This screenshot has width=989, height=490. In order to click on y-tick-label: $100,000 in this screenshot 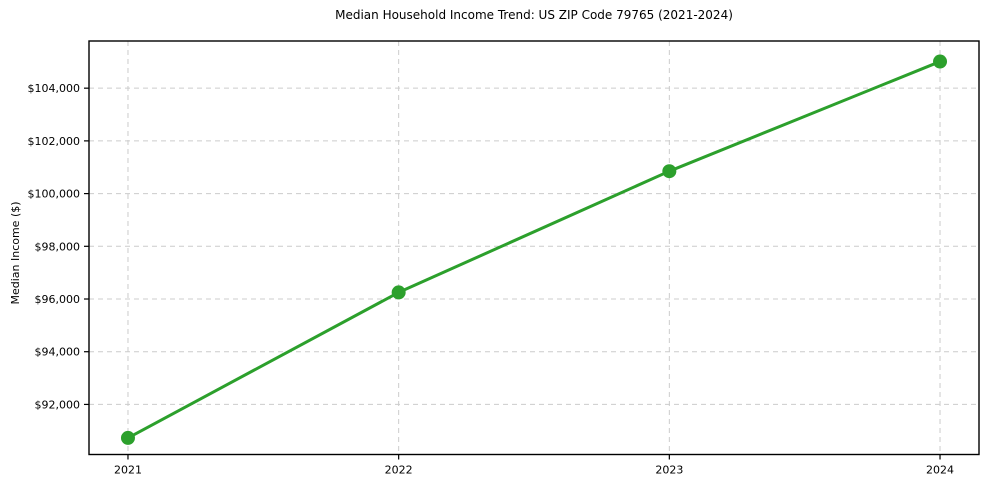, I will do `click(54, 194)`.